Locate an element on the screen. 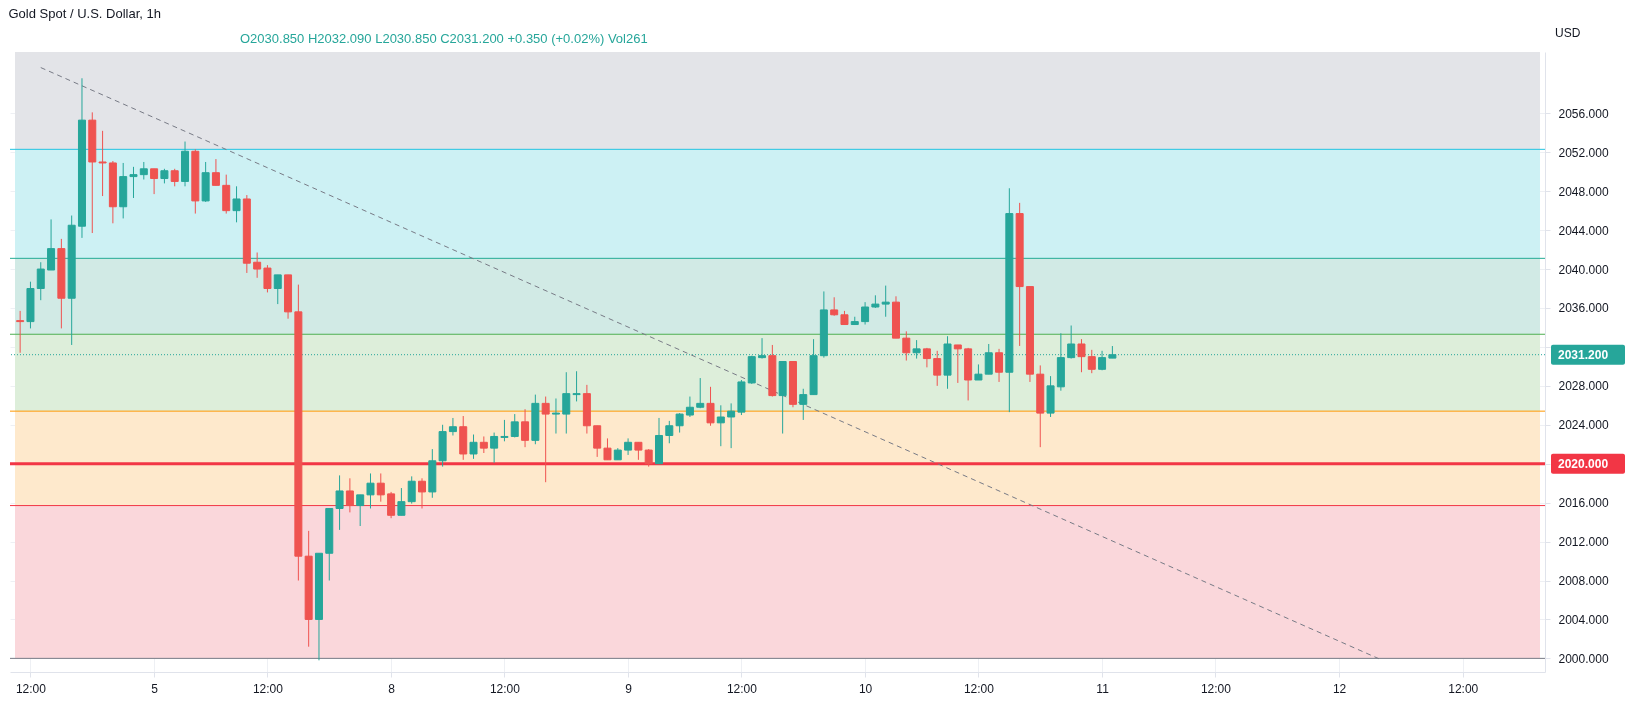 Image resolution: width=1633 pixels, height=717 pixels. chart-title: Gold Spot / U.S. Dollar, 1h is located at coordinates (84, 13).